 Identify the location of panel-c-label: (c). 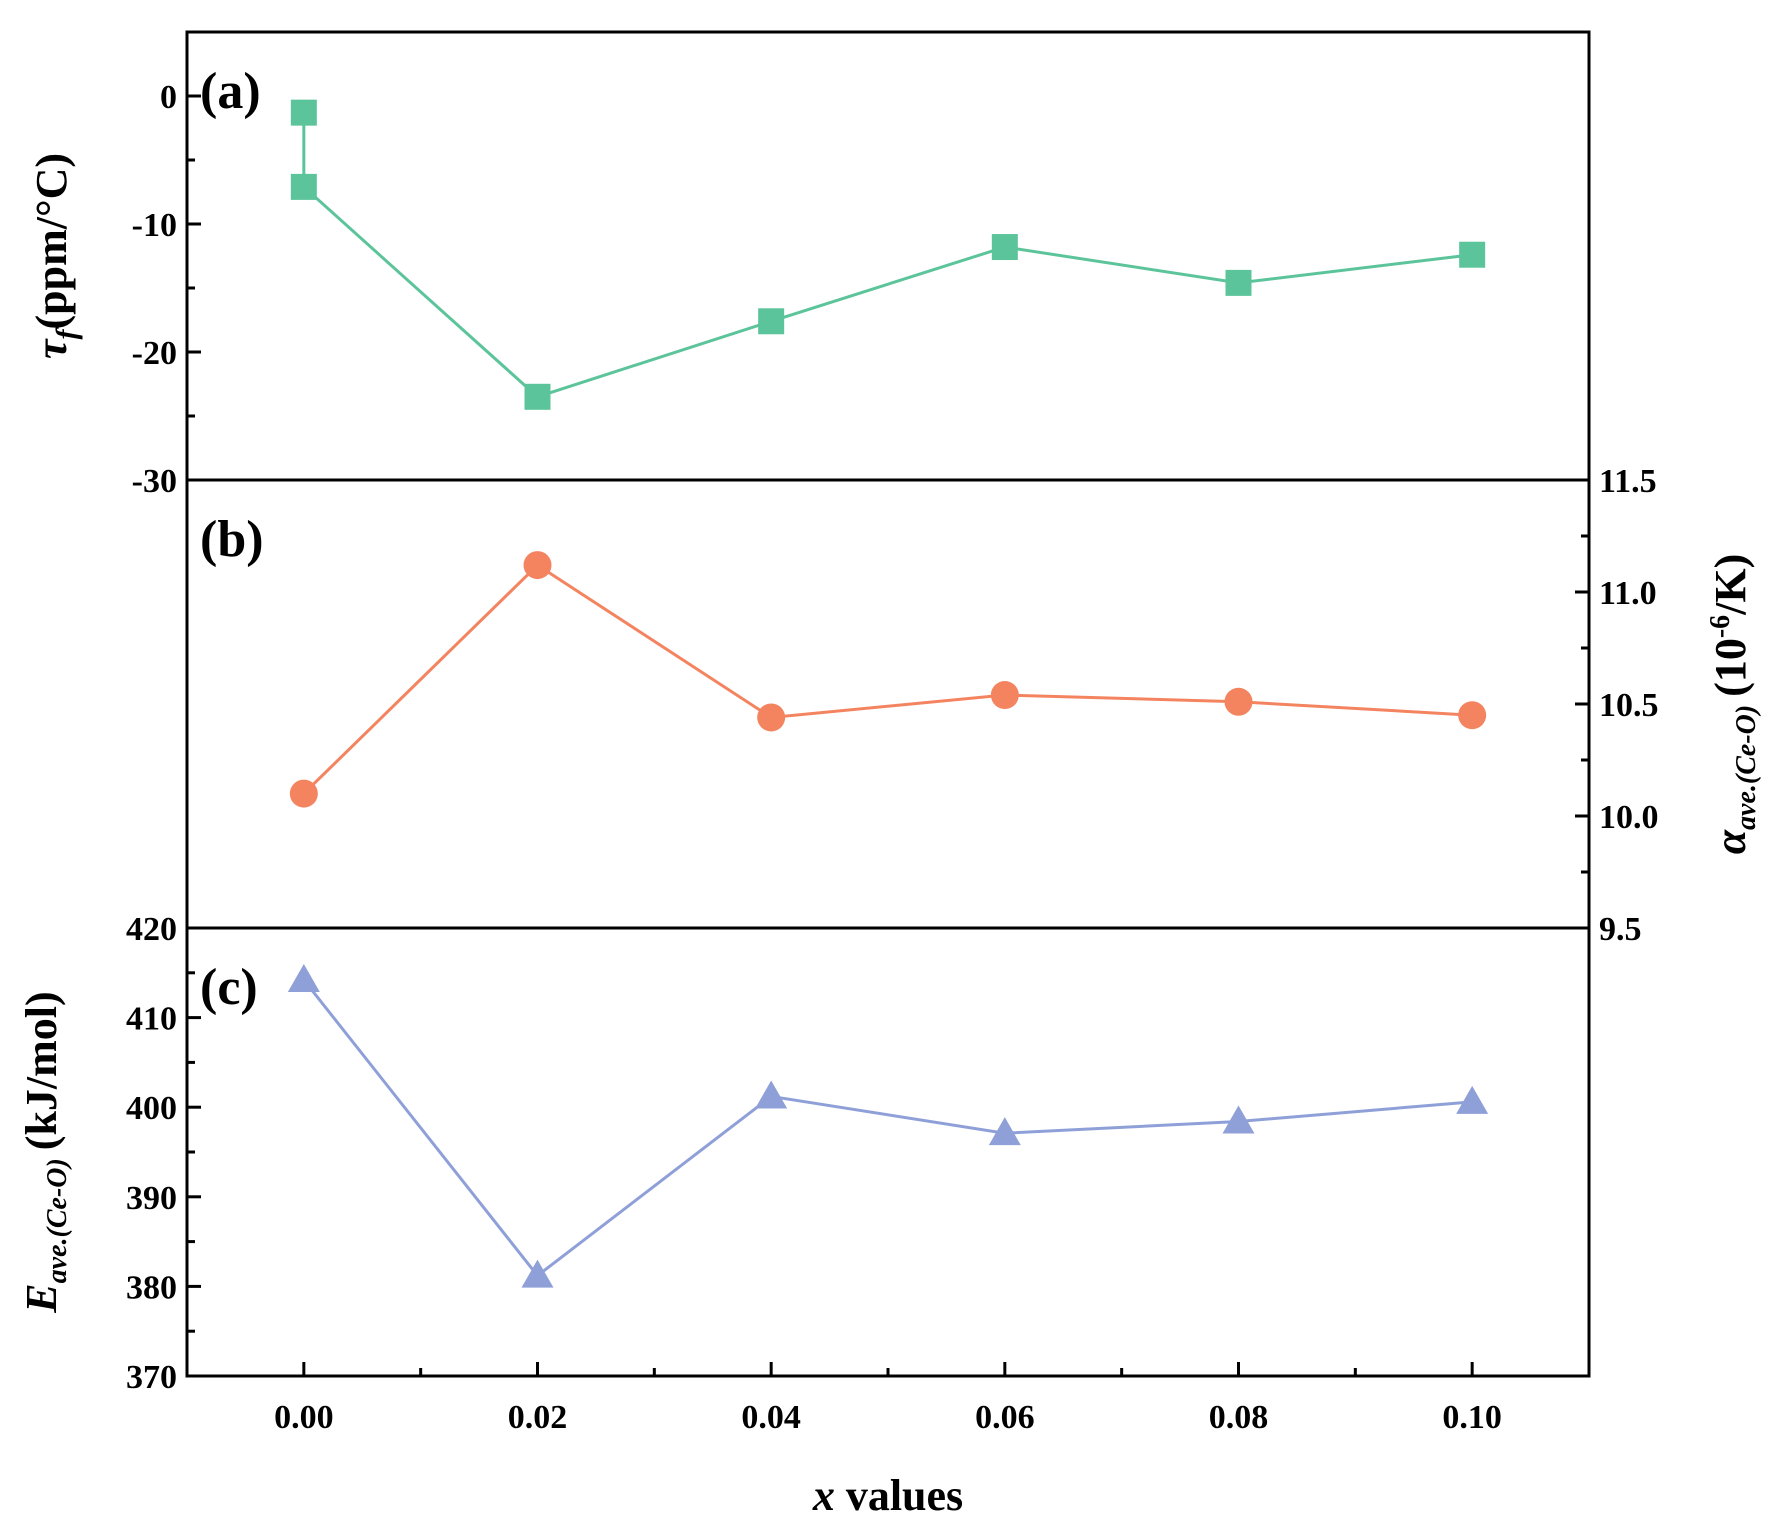
(229, 987).